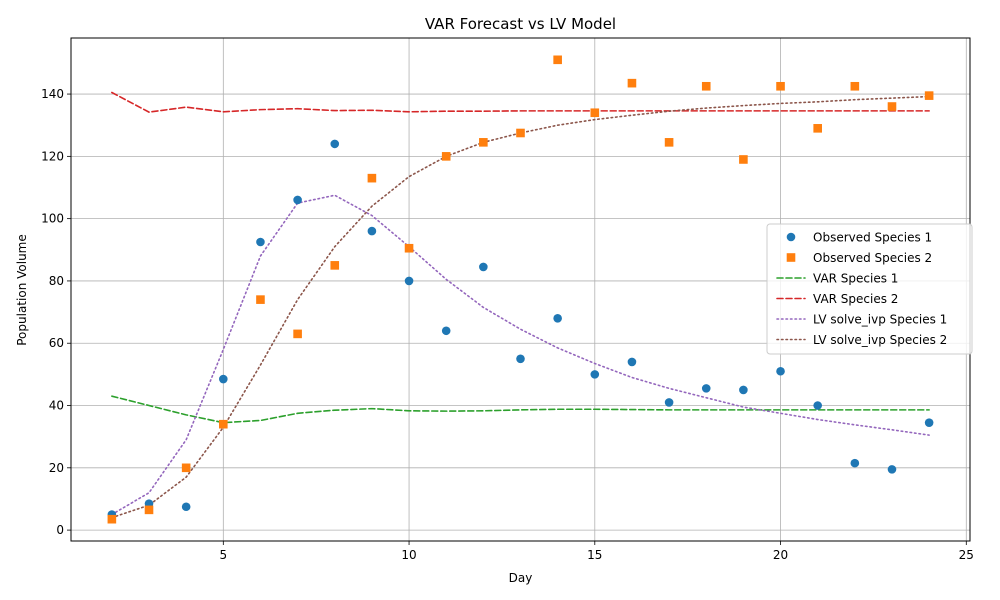 The image size is (1000, 600). Describe the element at coordinates (56, 468) in the screenshot. I see `y-tick-label: 20` at that location.